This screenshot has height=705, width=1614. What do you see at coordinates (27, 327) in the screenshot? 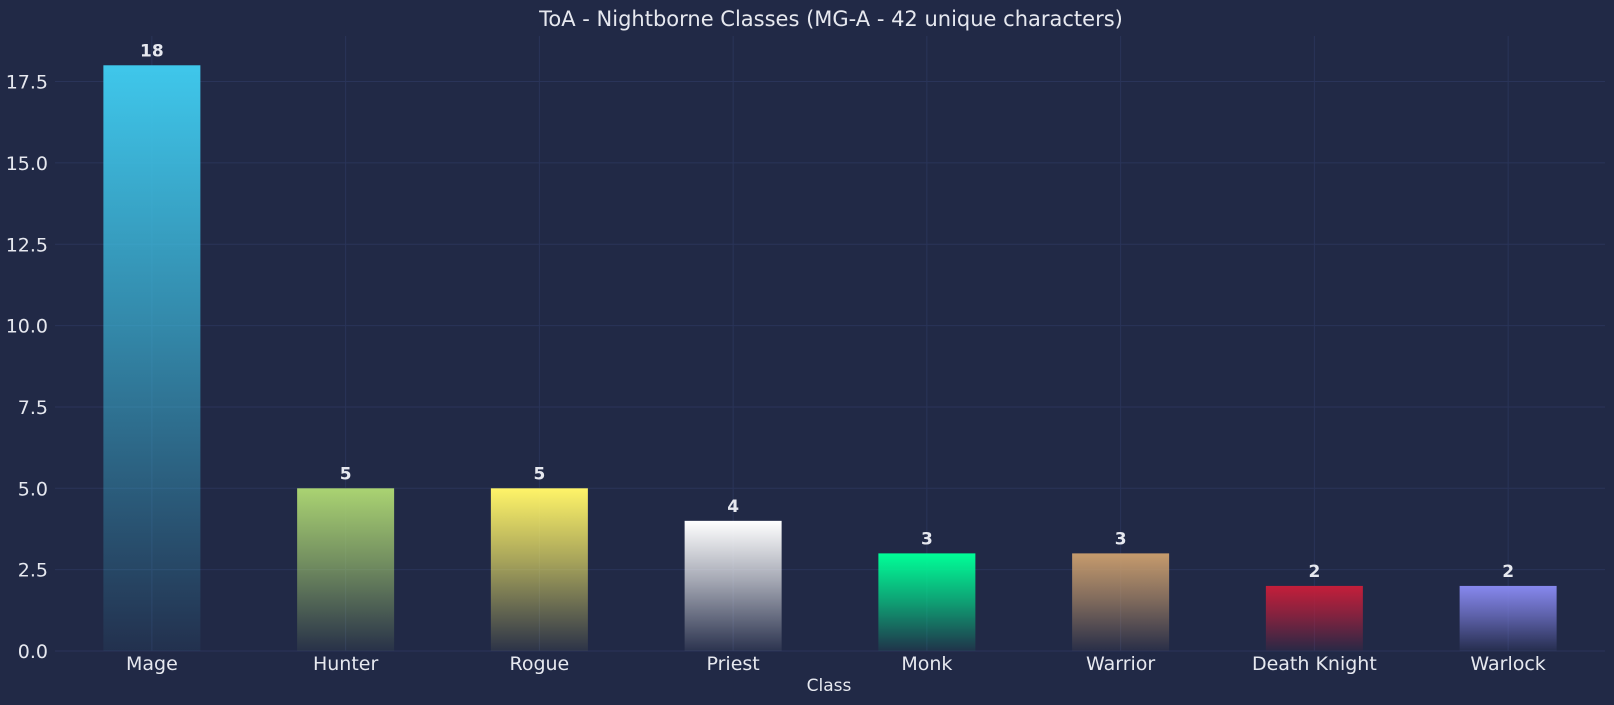
I see `y-tick-label: 10.0` at bounding box center [27, 327].